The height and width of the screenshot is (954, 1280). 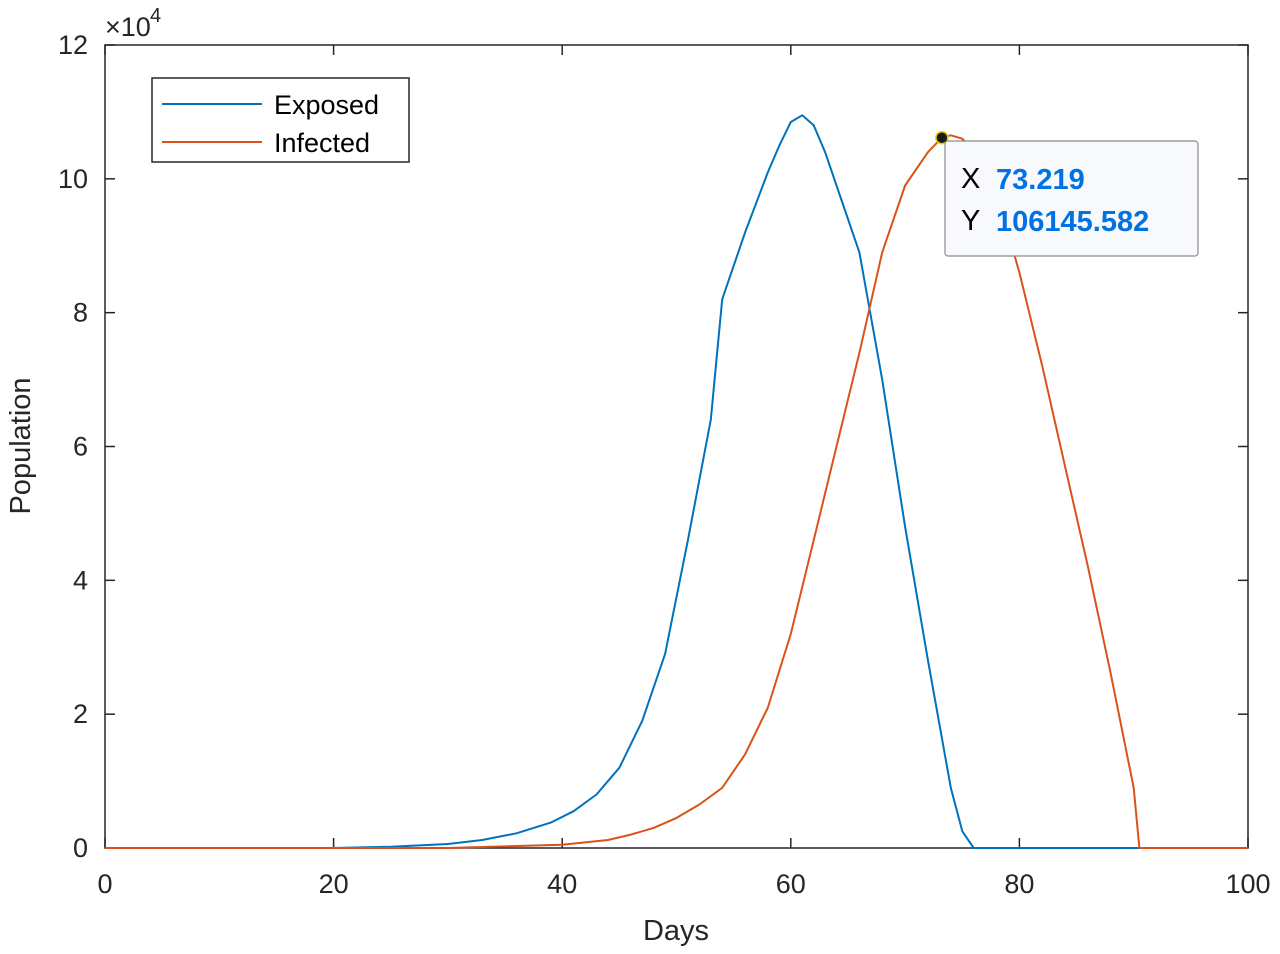 What do you see at coordinates (155, 16) in the screenshot?
I see `y-exponent-power: 4` at bounding box center [155, 16].